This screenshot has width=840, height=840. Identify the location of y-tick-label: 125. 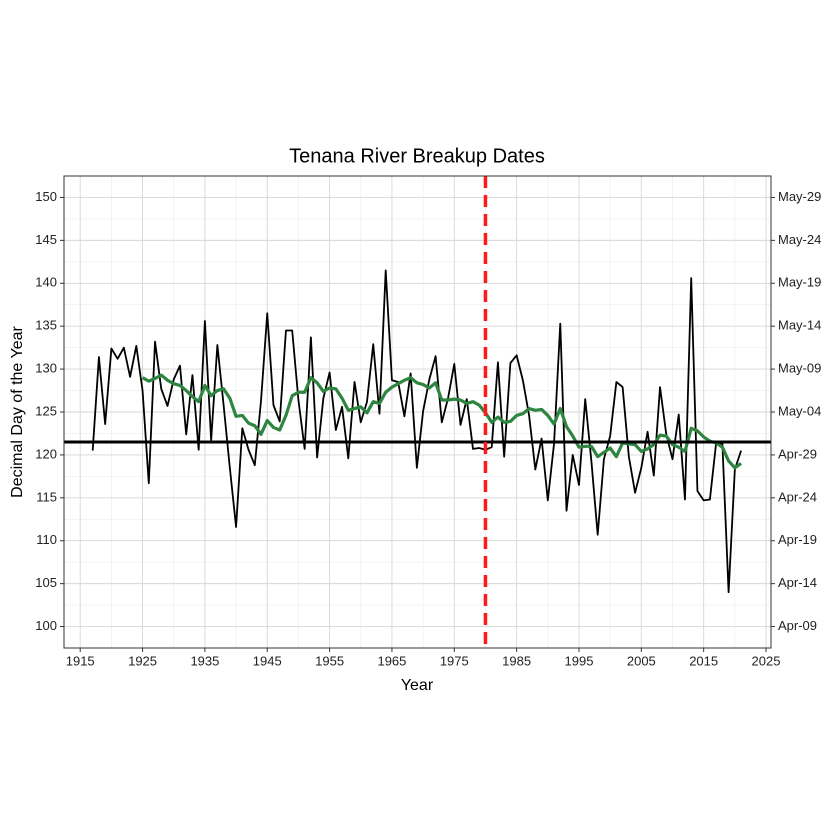
(46, 410).